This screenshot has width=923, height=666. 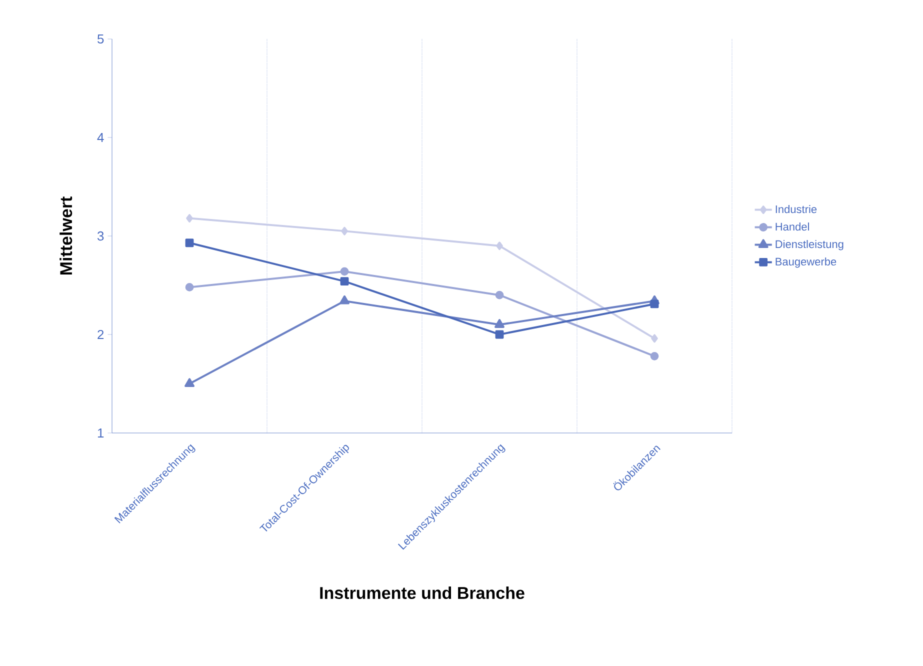 I want to click on legend-label: Handel, so click(x=792, y=226).